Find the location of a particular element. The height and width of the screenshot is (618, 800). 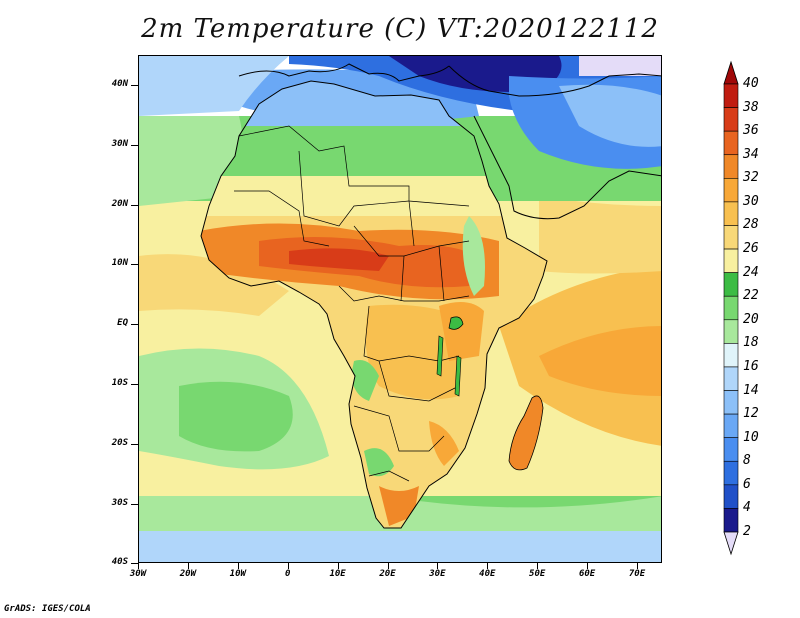

credit-text: GrADS: IGES/COLA is located at coordinates (47, 609).